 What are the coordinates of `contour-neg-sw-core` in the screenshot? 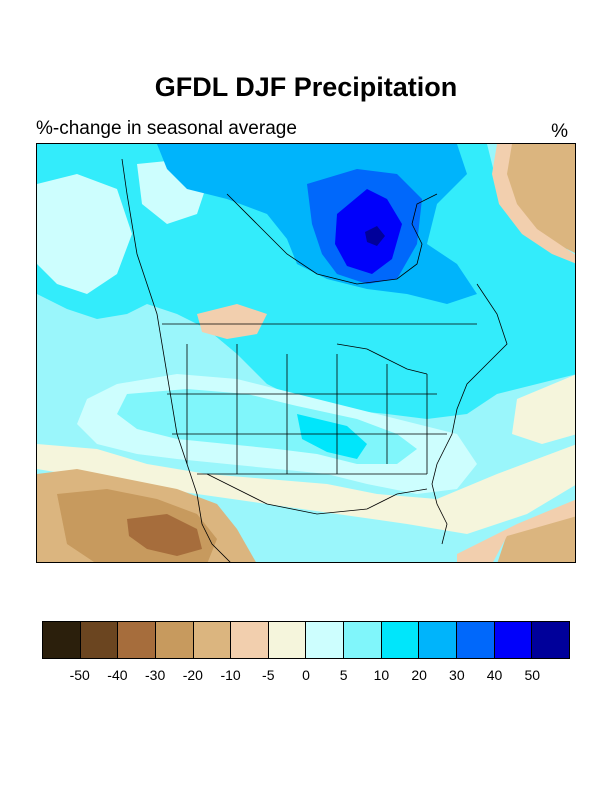 It's located at (164, 535).